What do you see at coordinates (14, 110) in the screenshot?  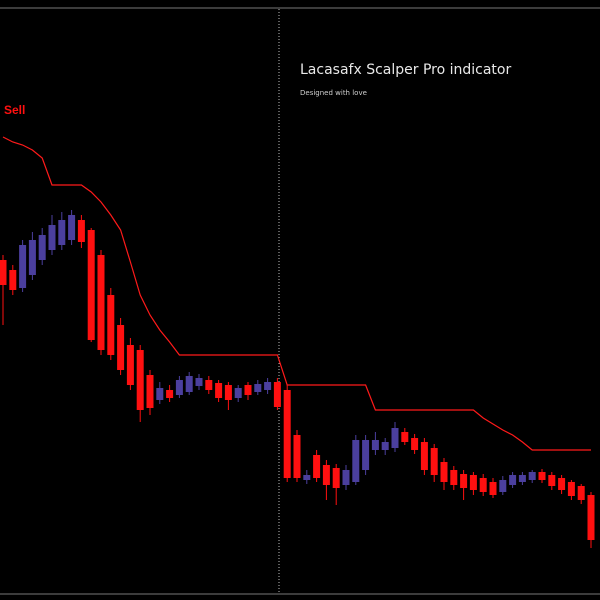 I see `signal-label: Sell` at bounding box center [14, 110].